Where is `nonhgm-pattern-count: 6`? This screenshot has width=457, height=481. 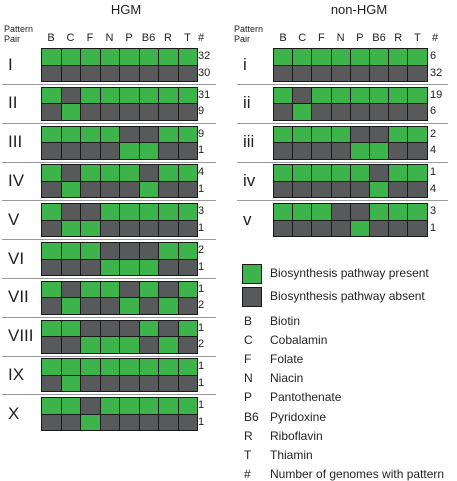
nonhgm-pattern-count: 6 is located at coordinates (433, 111).